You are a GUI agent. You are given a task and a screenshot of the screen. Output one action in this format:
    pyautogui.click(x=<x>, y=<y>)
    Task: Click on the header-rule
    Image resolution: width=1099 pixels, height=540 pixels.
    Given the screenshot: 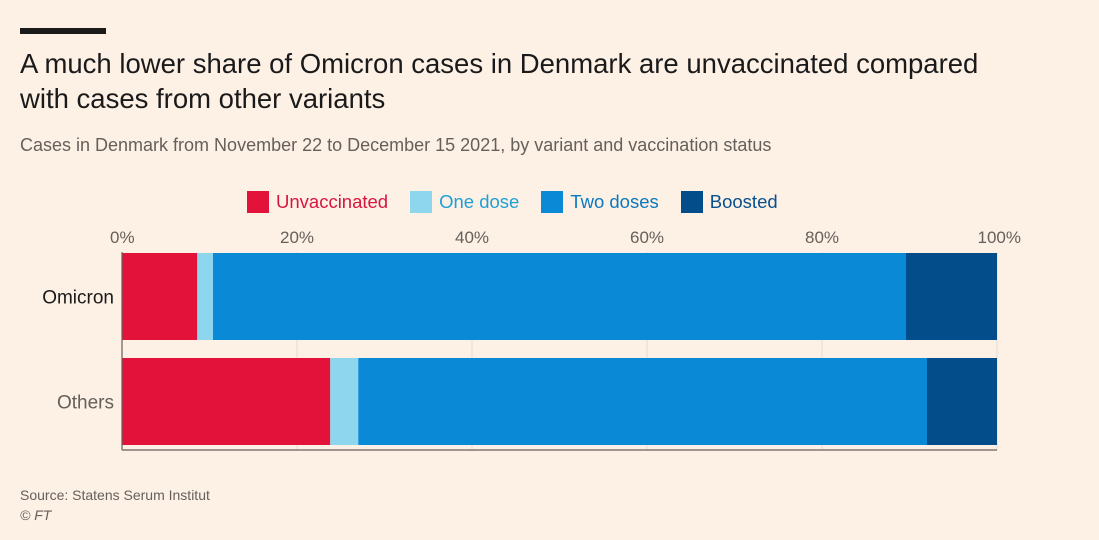 What is the action you would take?
    pyautogui.click(x=63, y=31)
    